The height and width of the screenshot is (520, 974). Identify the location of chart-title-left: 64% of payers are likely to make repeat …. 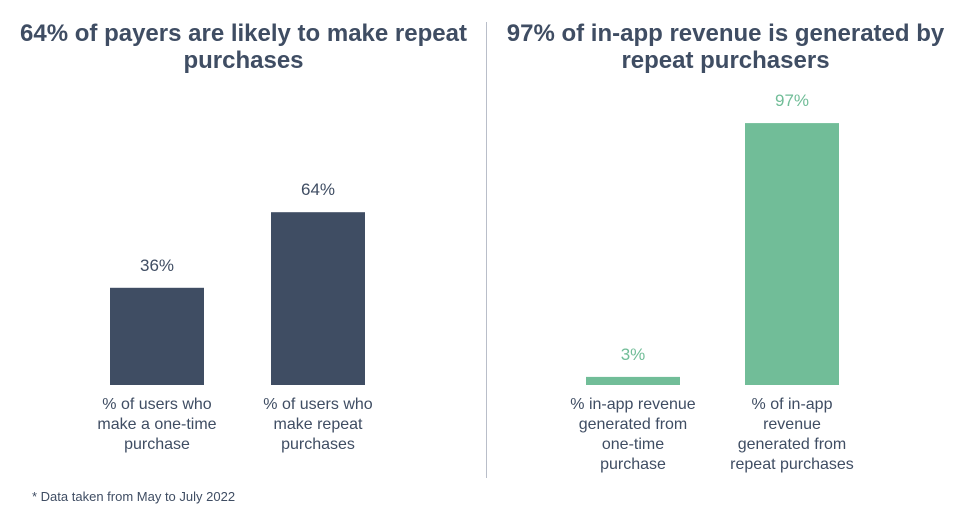
(243, 47).